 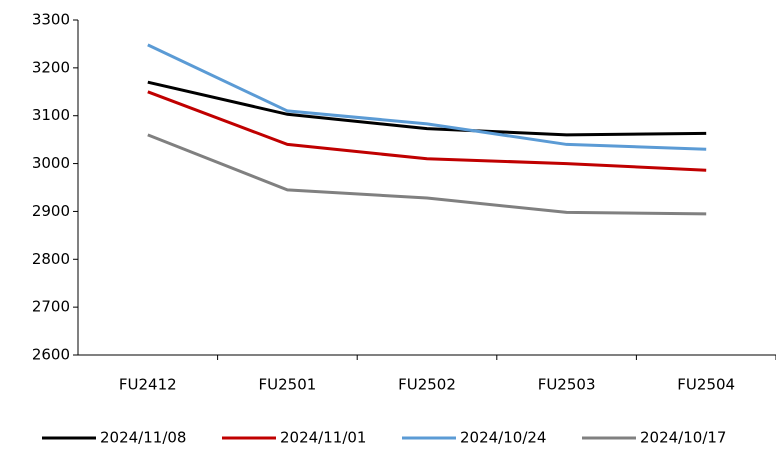 I want to click on y-tick-label: 2900, so click(x=51, y=211).